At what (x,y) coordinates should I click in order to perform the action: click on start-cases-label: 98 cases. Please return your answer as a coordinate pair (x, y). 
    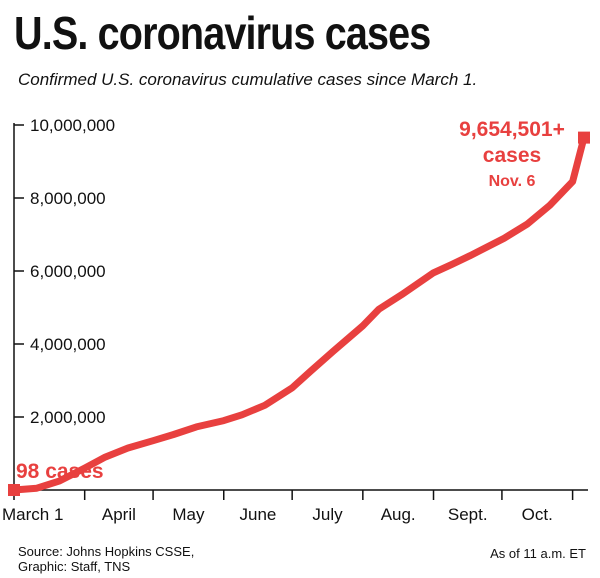
    Looking at the image, I should click on (60, 471).